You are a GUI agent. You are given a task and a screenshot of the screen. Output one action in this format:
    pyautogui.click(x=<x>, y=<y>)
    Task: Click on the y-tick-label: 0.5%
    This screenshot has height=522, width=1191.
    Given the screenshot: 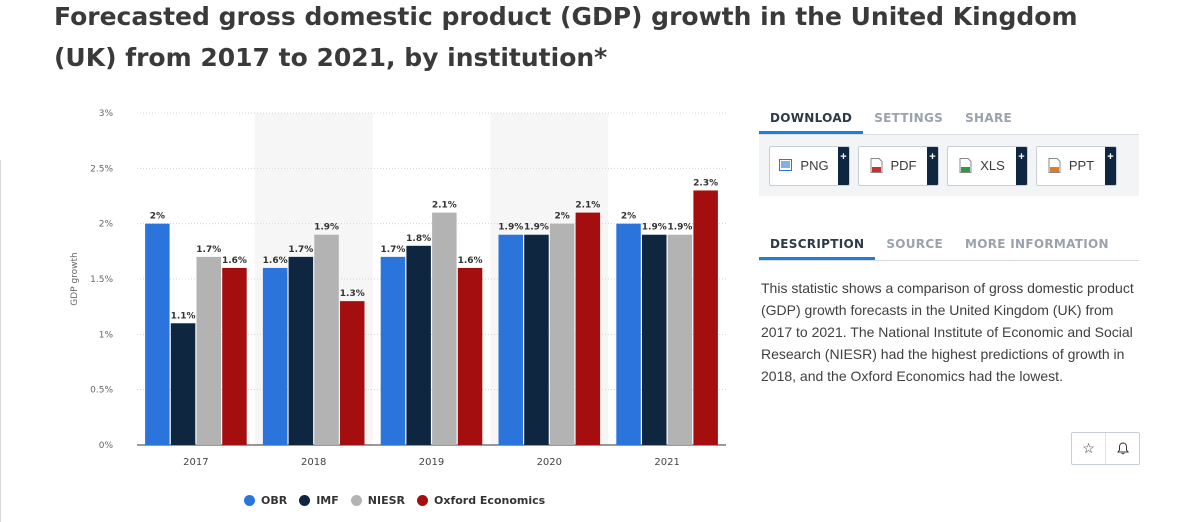 What is the action you would take?
    pyautogui.click(x=101, y=391)
    